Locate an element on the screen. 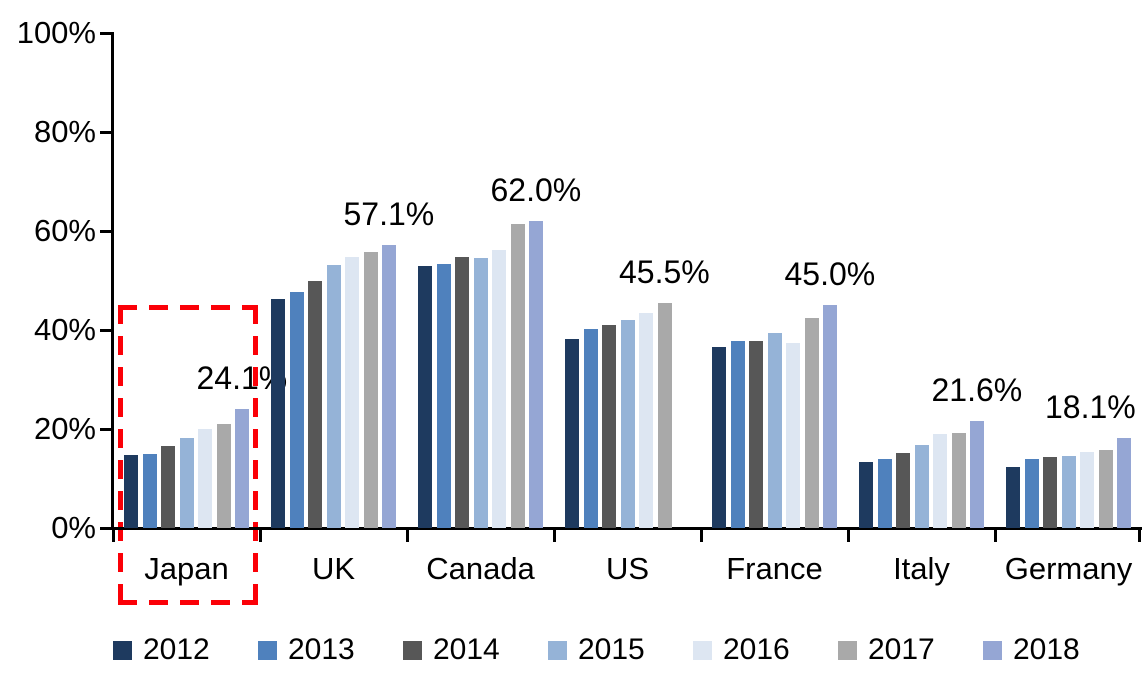 This screenshot has width=1142, height=683. legend-label: 2015 is located at coordinates (611, 649).